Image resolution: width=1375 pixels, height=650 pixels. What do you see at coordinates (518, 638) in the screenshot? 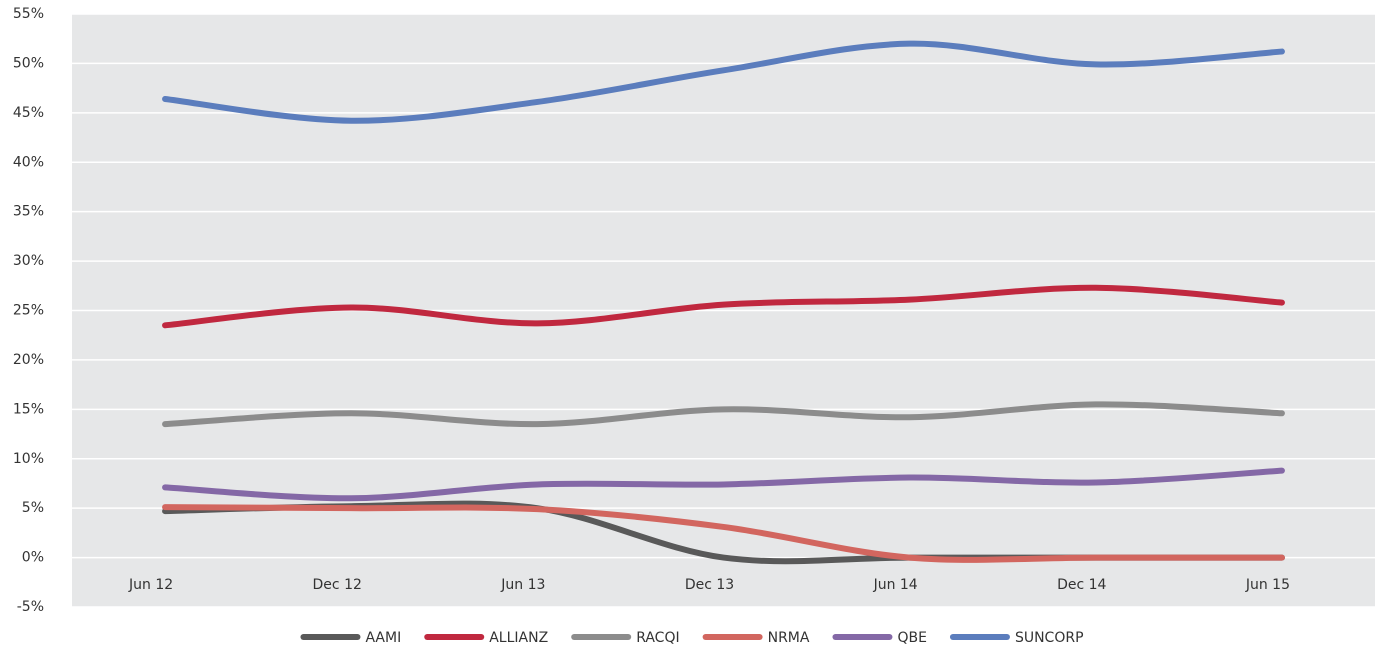
I see `legend-label: ALLIANZ` at bounding box center [518, 638].